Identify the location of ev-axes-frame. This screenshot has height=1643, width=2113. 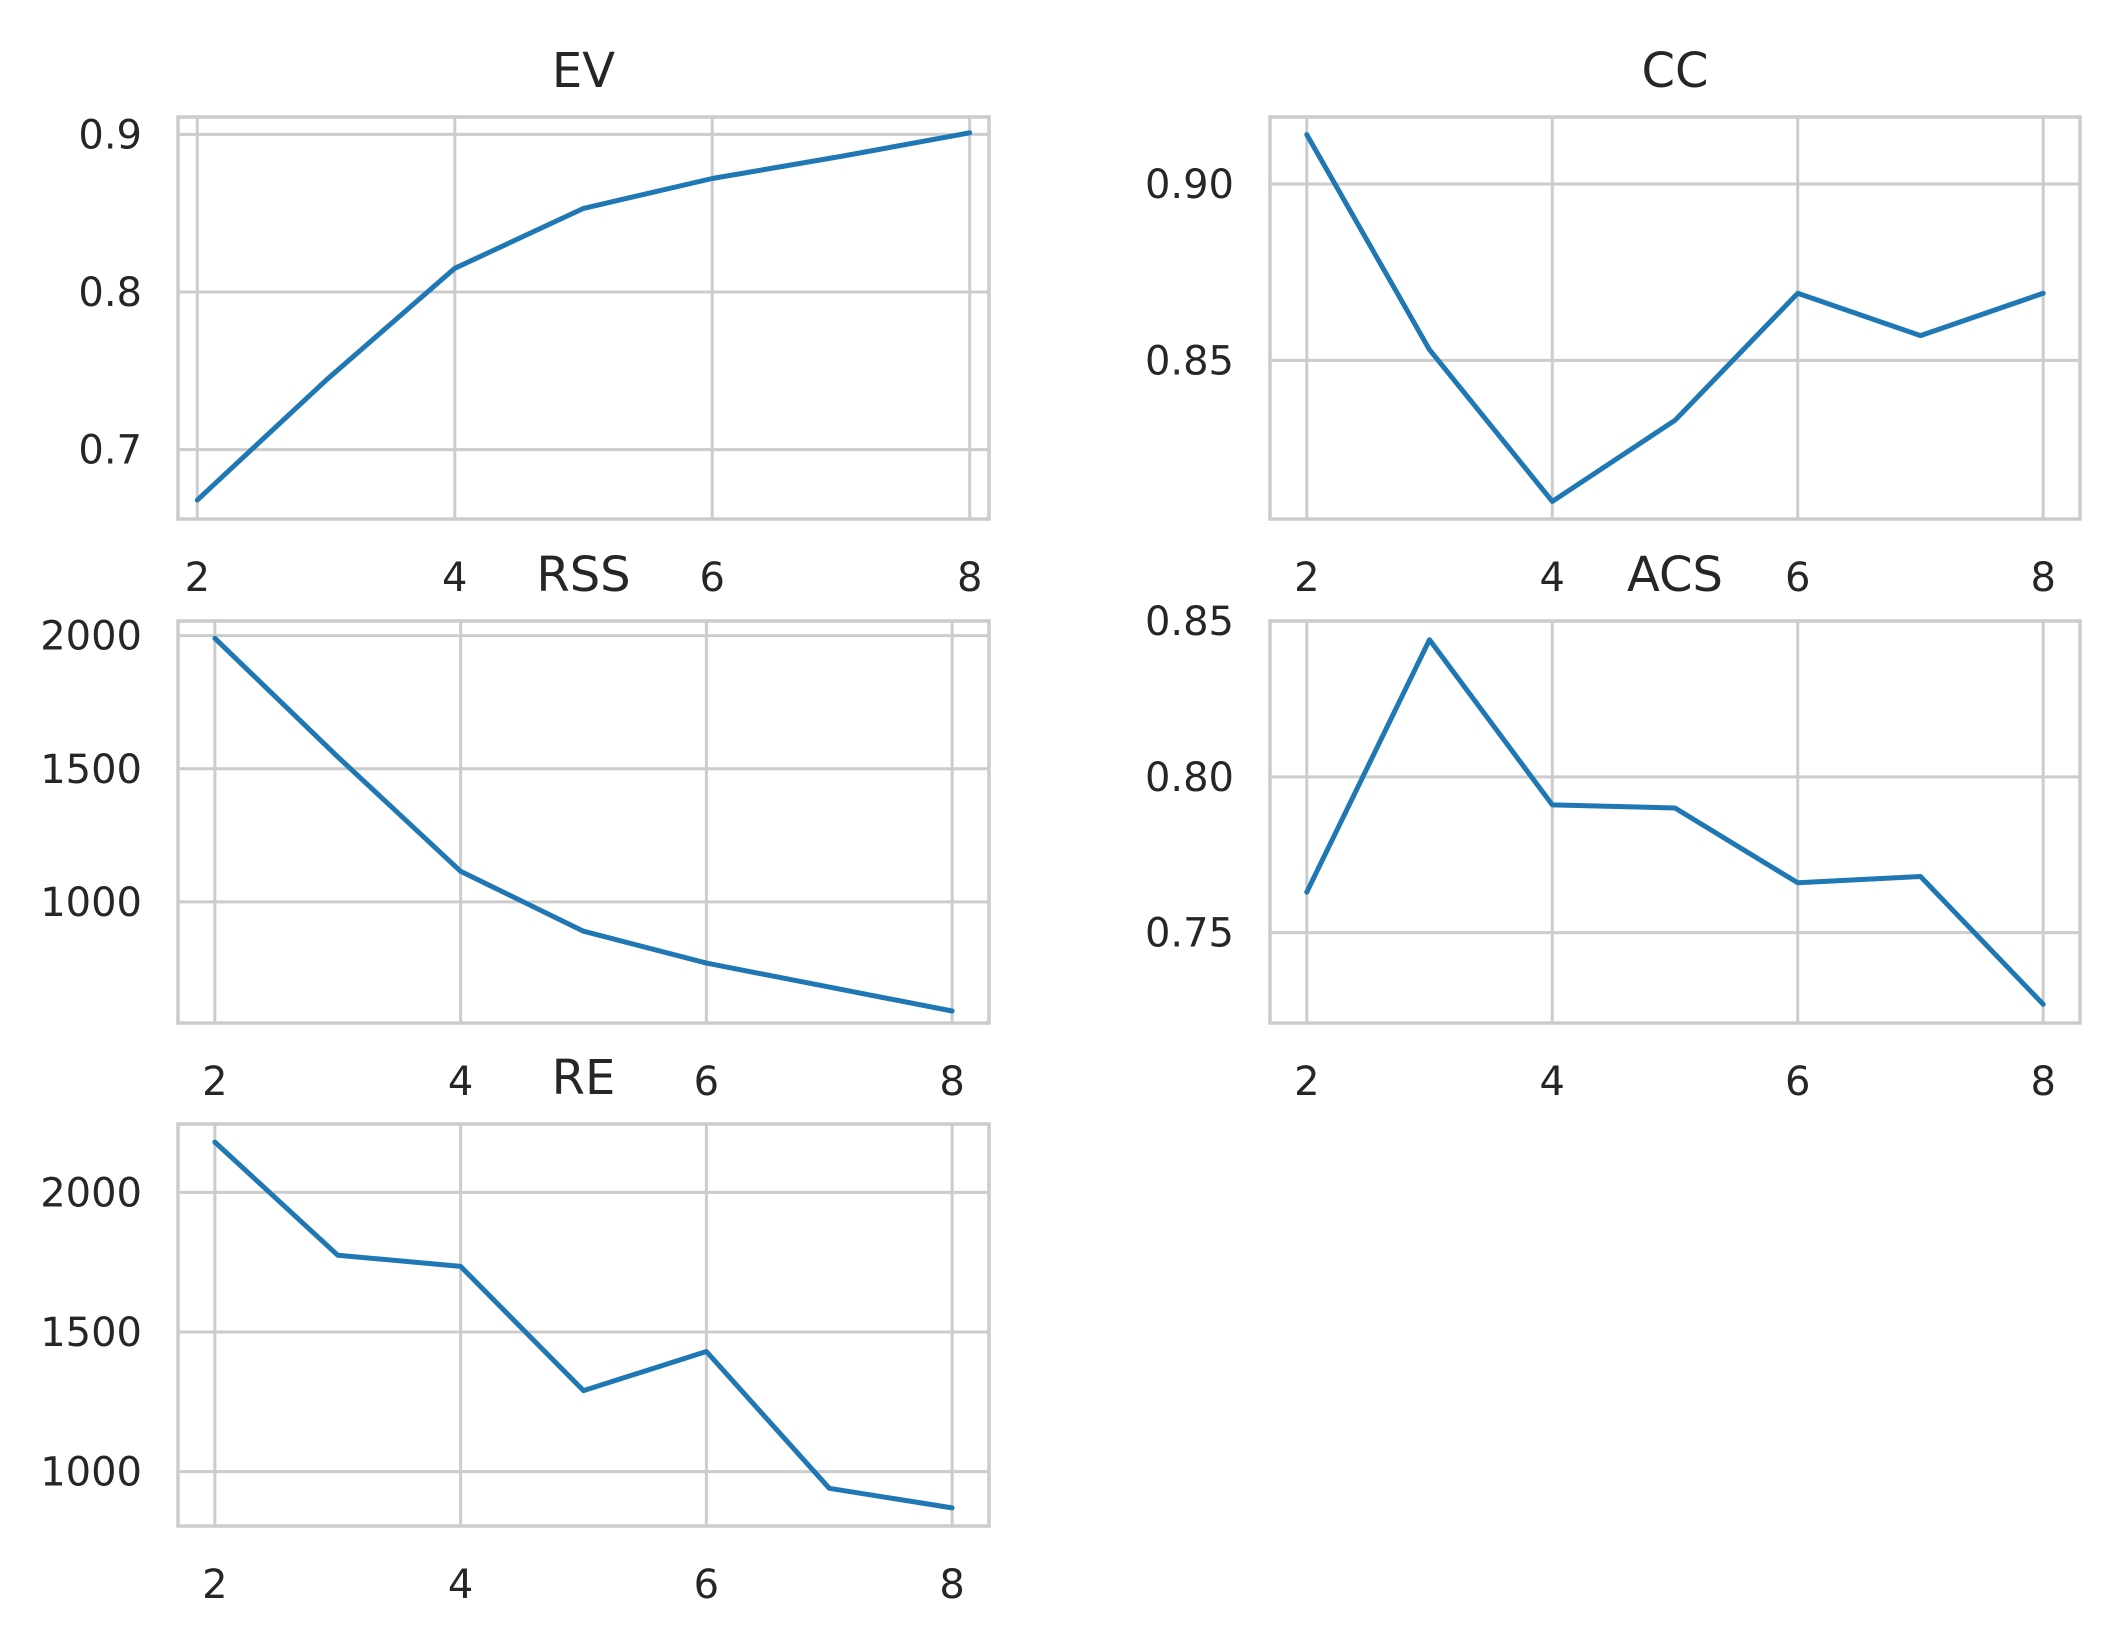
(583, 318).